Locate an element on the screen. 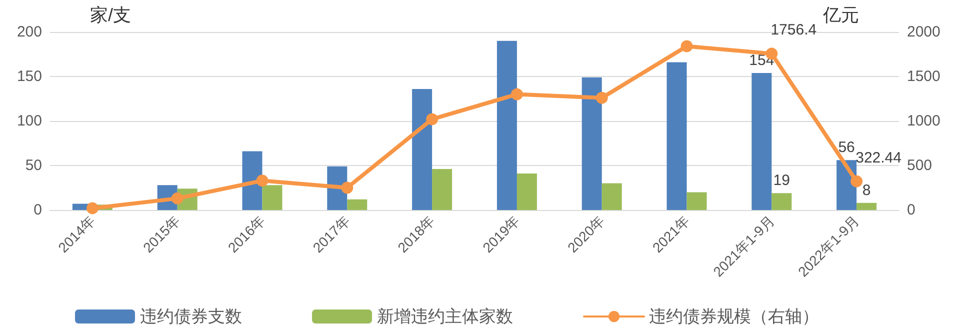  y2-tick-label: 2000 is located at coordinates (923, 32).